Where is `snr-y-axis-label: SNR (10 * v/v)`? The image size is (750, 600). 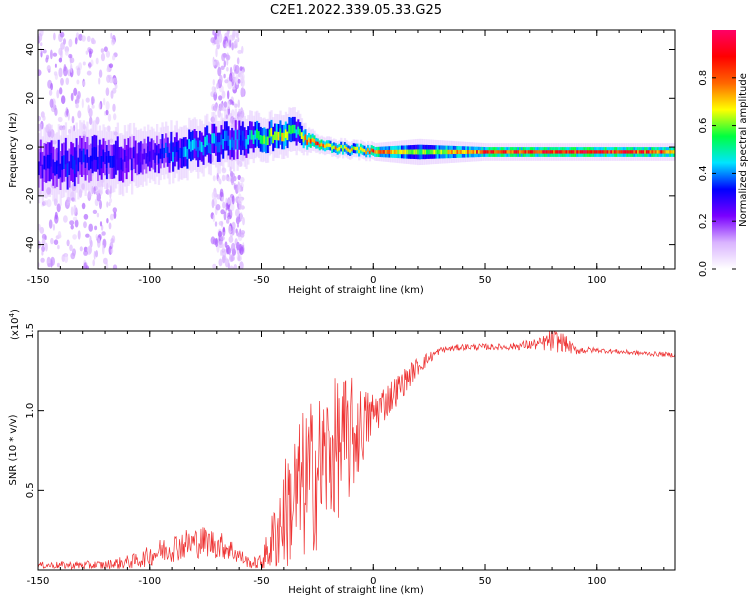
snr-y-axis-label: SNR (10 * v/v) is located at coordinates (13, 449).